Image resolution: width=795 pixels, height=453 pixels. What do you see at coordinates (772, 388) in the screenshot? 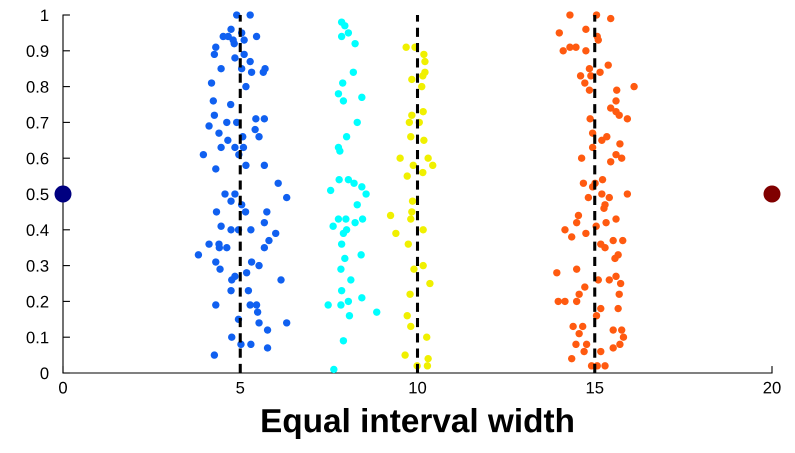
I see `x-tick-label: 20` at bounding box center [772, 388].